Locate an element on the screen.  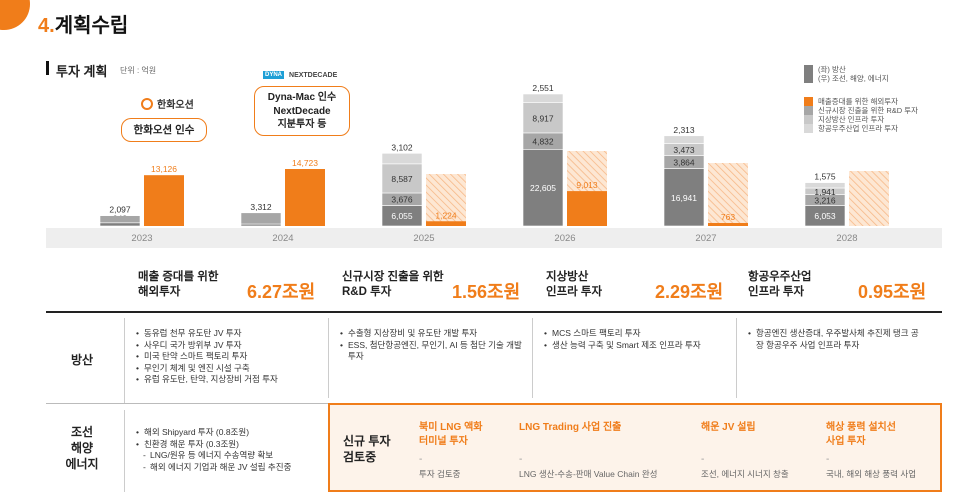
review-item-lng-terminal: 북미 LNG 액화 터미널 투자 - 투자 검토중 is located at coordinates (465, 451).